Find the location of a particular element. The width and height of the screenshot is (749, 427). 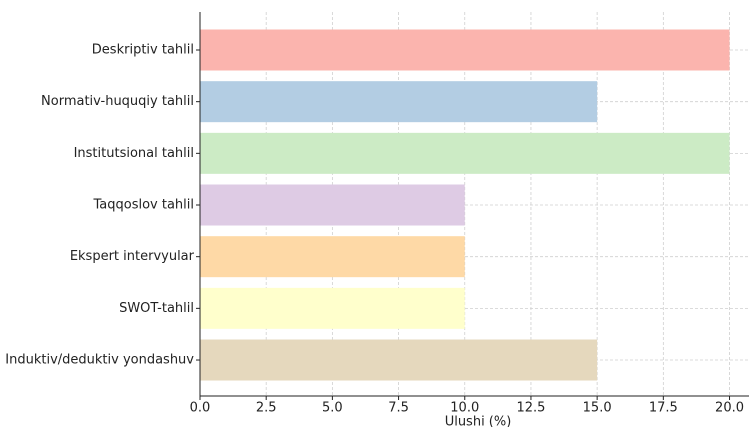

x-axis-label: Ulushi (%) is located at coordinates (478, 421).